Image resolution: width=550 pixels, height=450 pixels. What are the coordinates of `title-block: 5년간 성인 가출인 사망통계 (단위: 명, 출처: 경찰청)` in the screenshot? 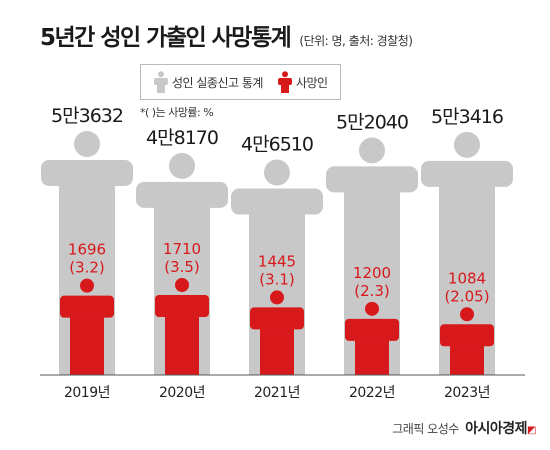 It's located at (226, 35).